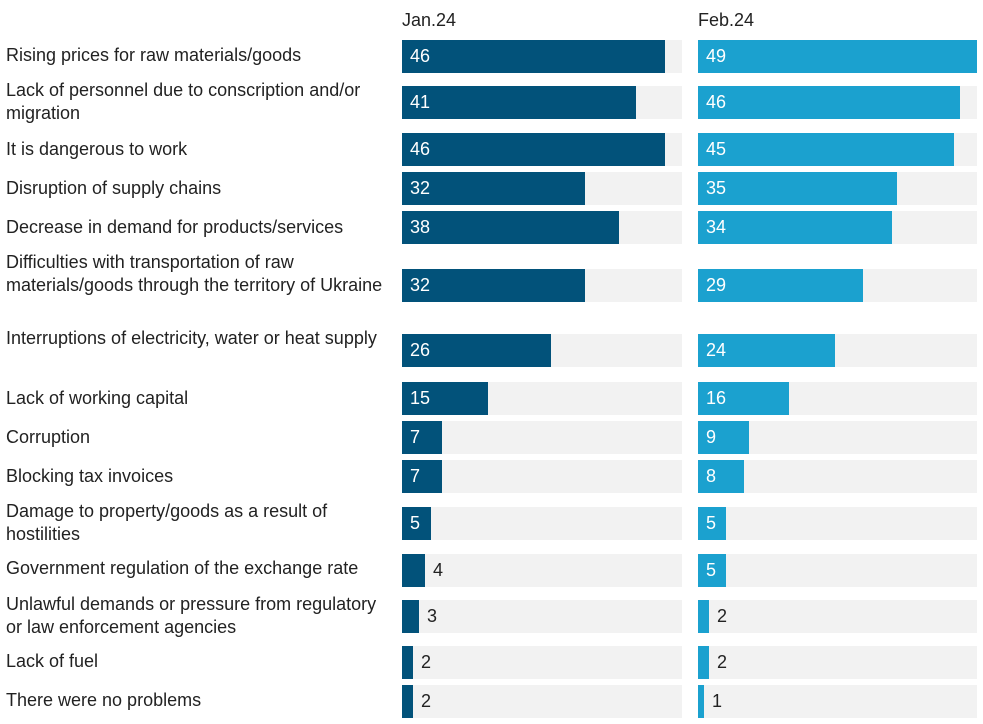 This screenshot has width=983, height=724. I want to click on data-label: 16, so click(716, 398).